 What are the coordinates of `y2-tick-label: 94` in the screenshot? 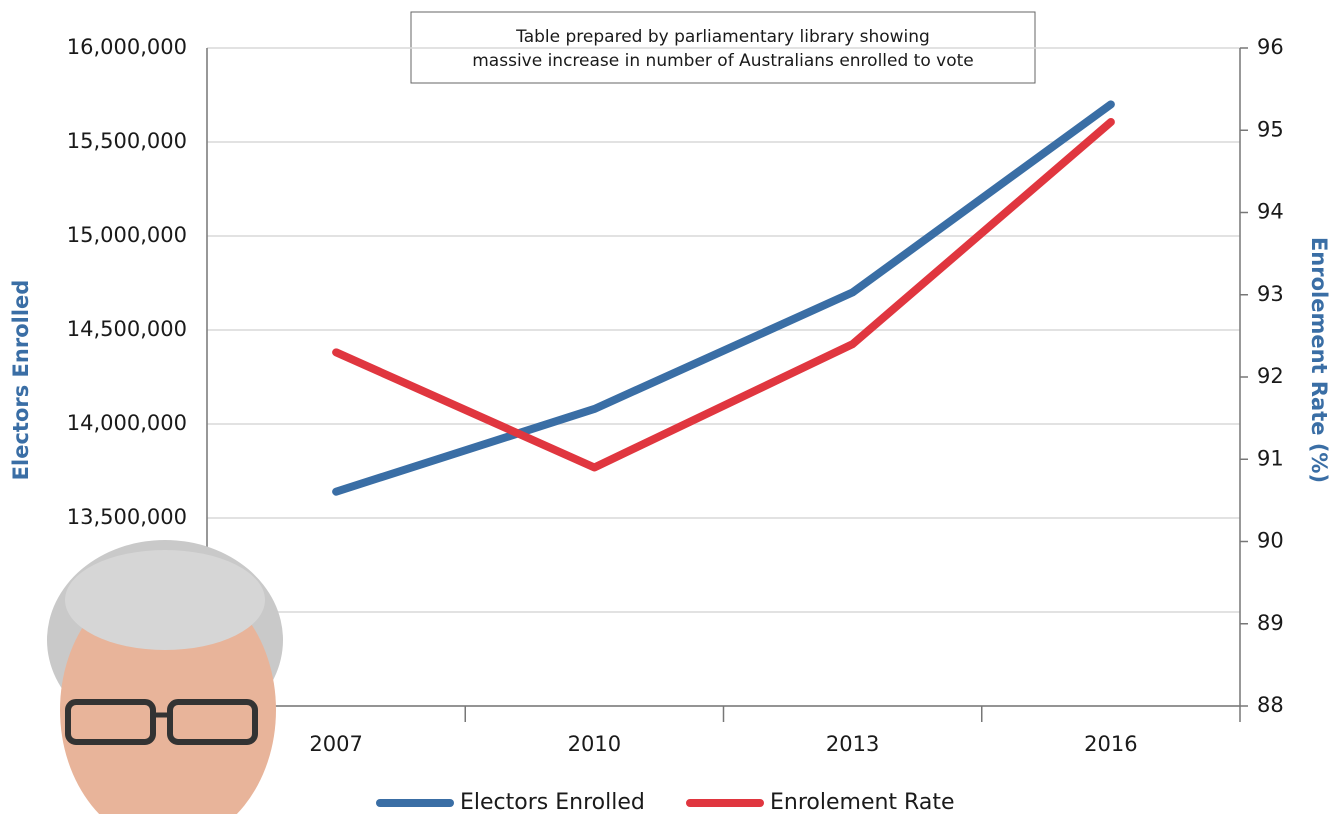 It's located at (1270, 212).